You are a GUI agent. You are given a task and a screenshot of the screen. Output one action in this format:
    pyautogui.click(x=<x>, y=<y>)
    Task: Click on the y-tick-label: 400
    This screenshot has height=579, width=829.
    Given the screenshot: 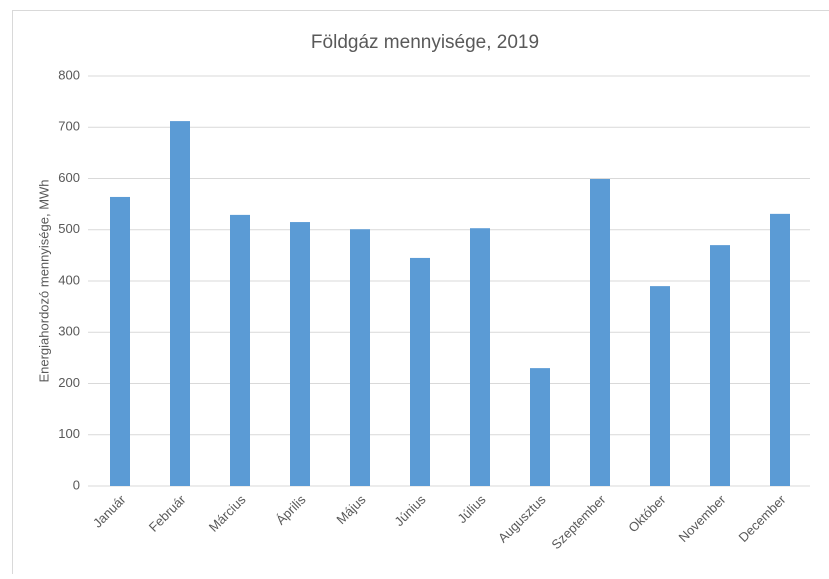 What is the action you would take?
    pyautogui.click(x=69, y=279)
    